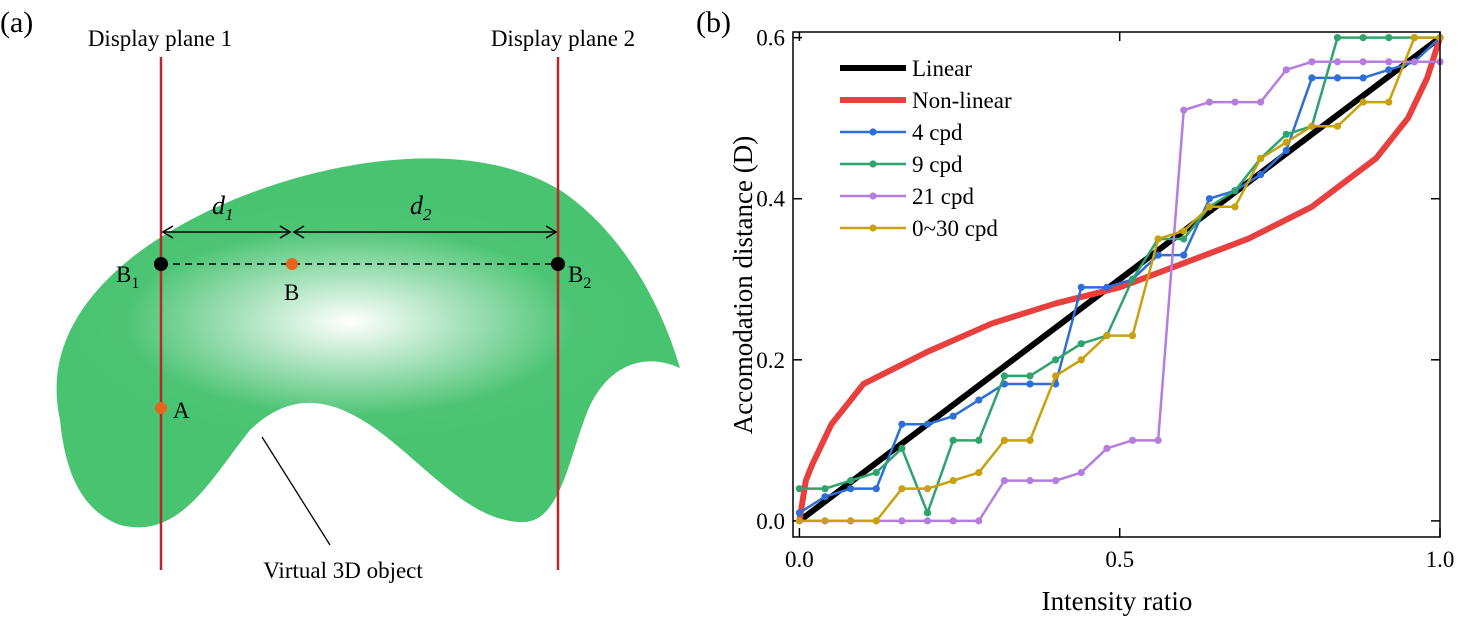 This screenshot has width=1459, height=617. What do you see at coordinates (161, 264) in the screenshot?
I see `point-b1` at bounding box center [161, 264].